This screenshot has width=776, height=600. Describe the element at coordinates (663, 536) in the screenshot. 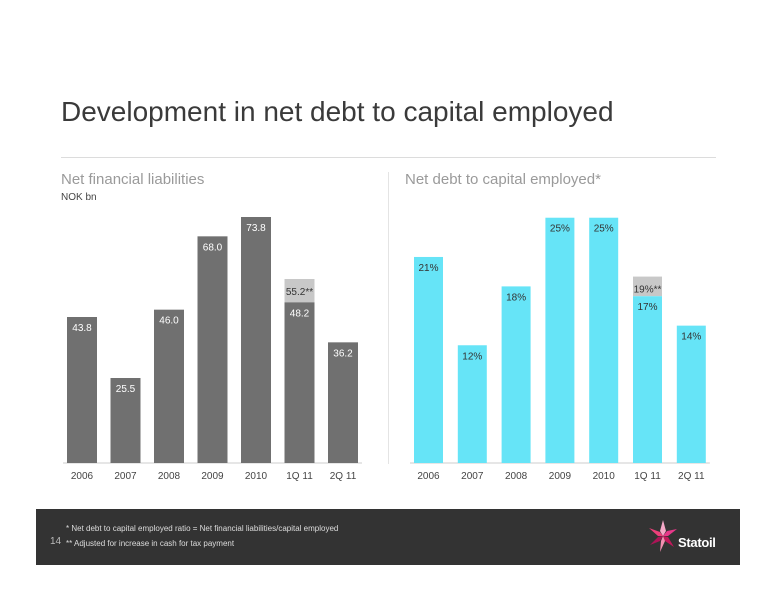

I see `statoil-star-icon` at that location.